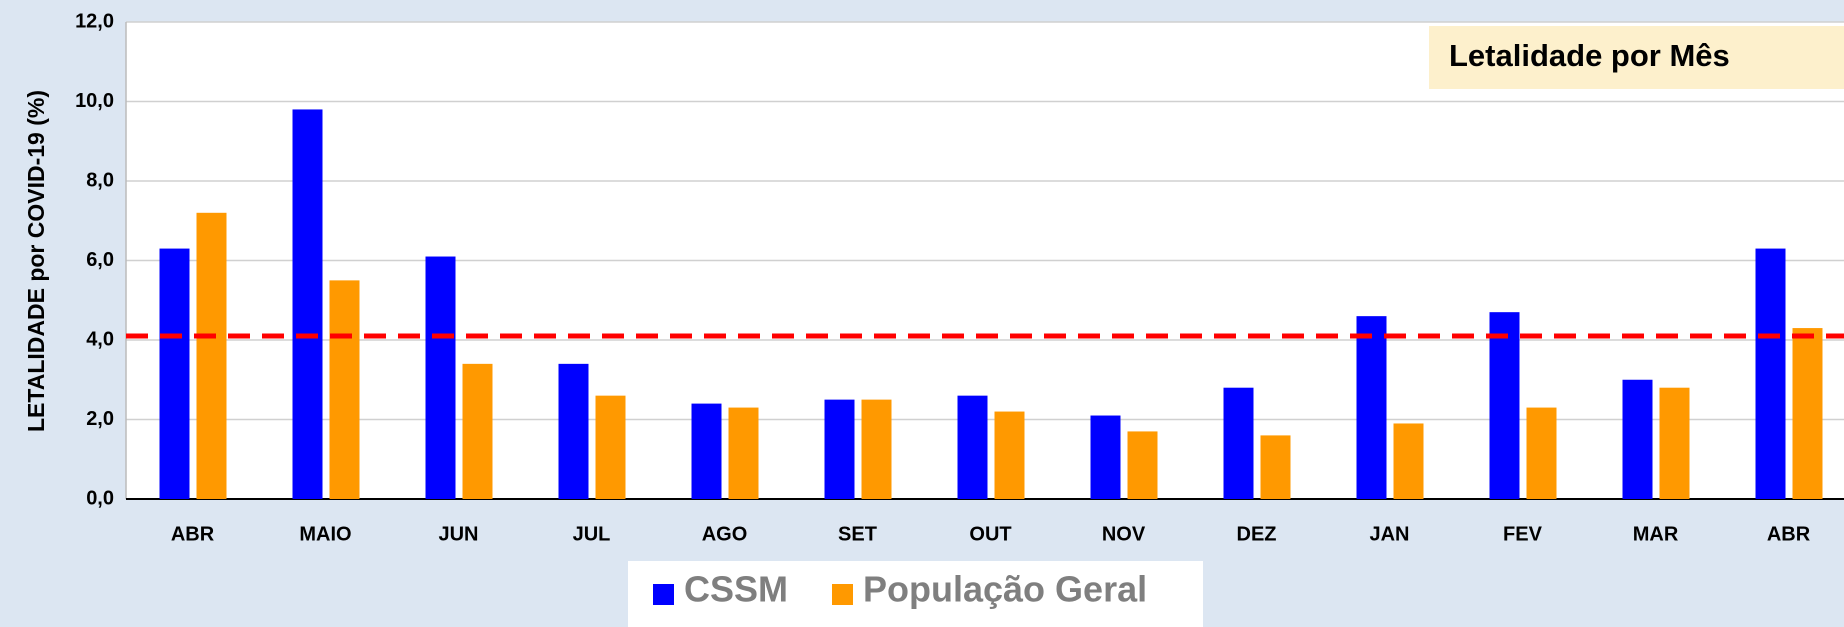  Describe the element at coordinates (94, 101) in the screenshot. I see `y-tick-label: 10,0` at that location.